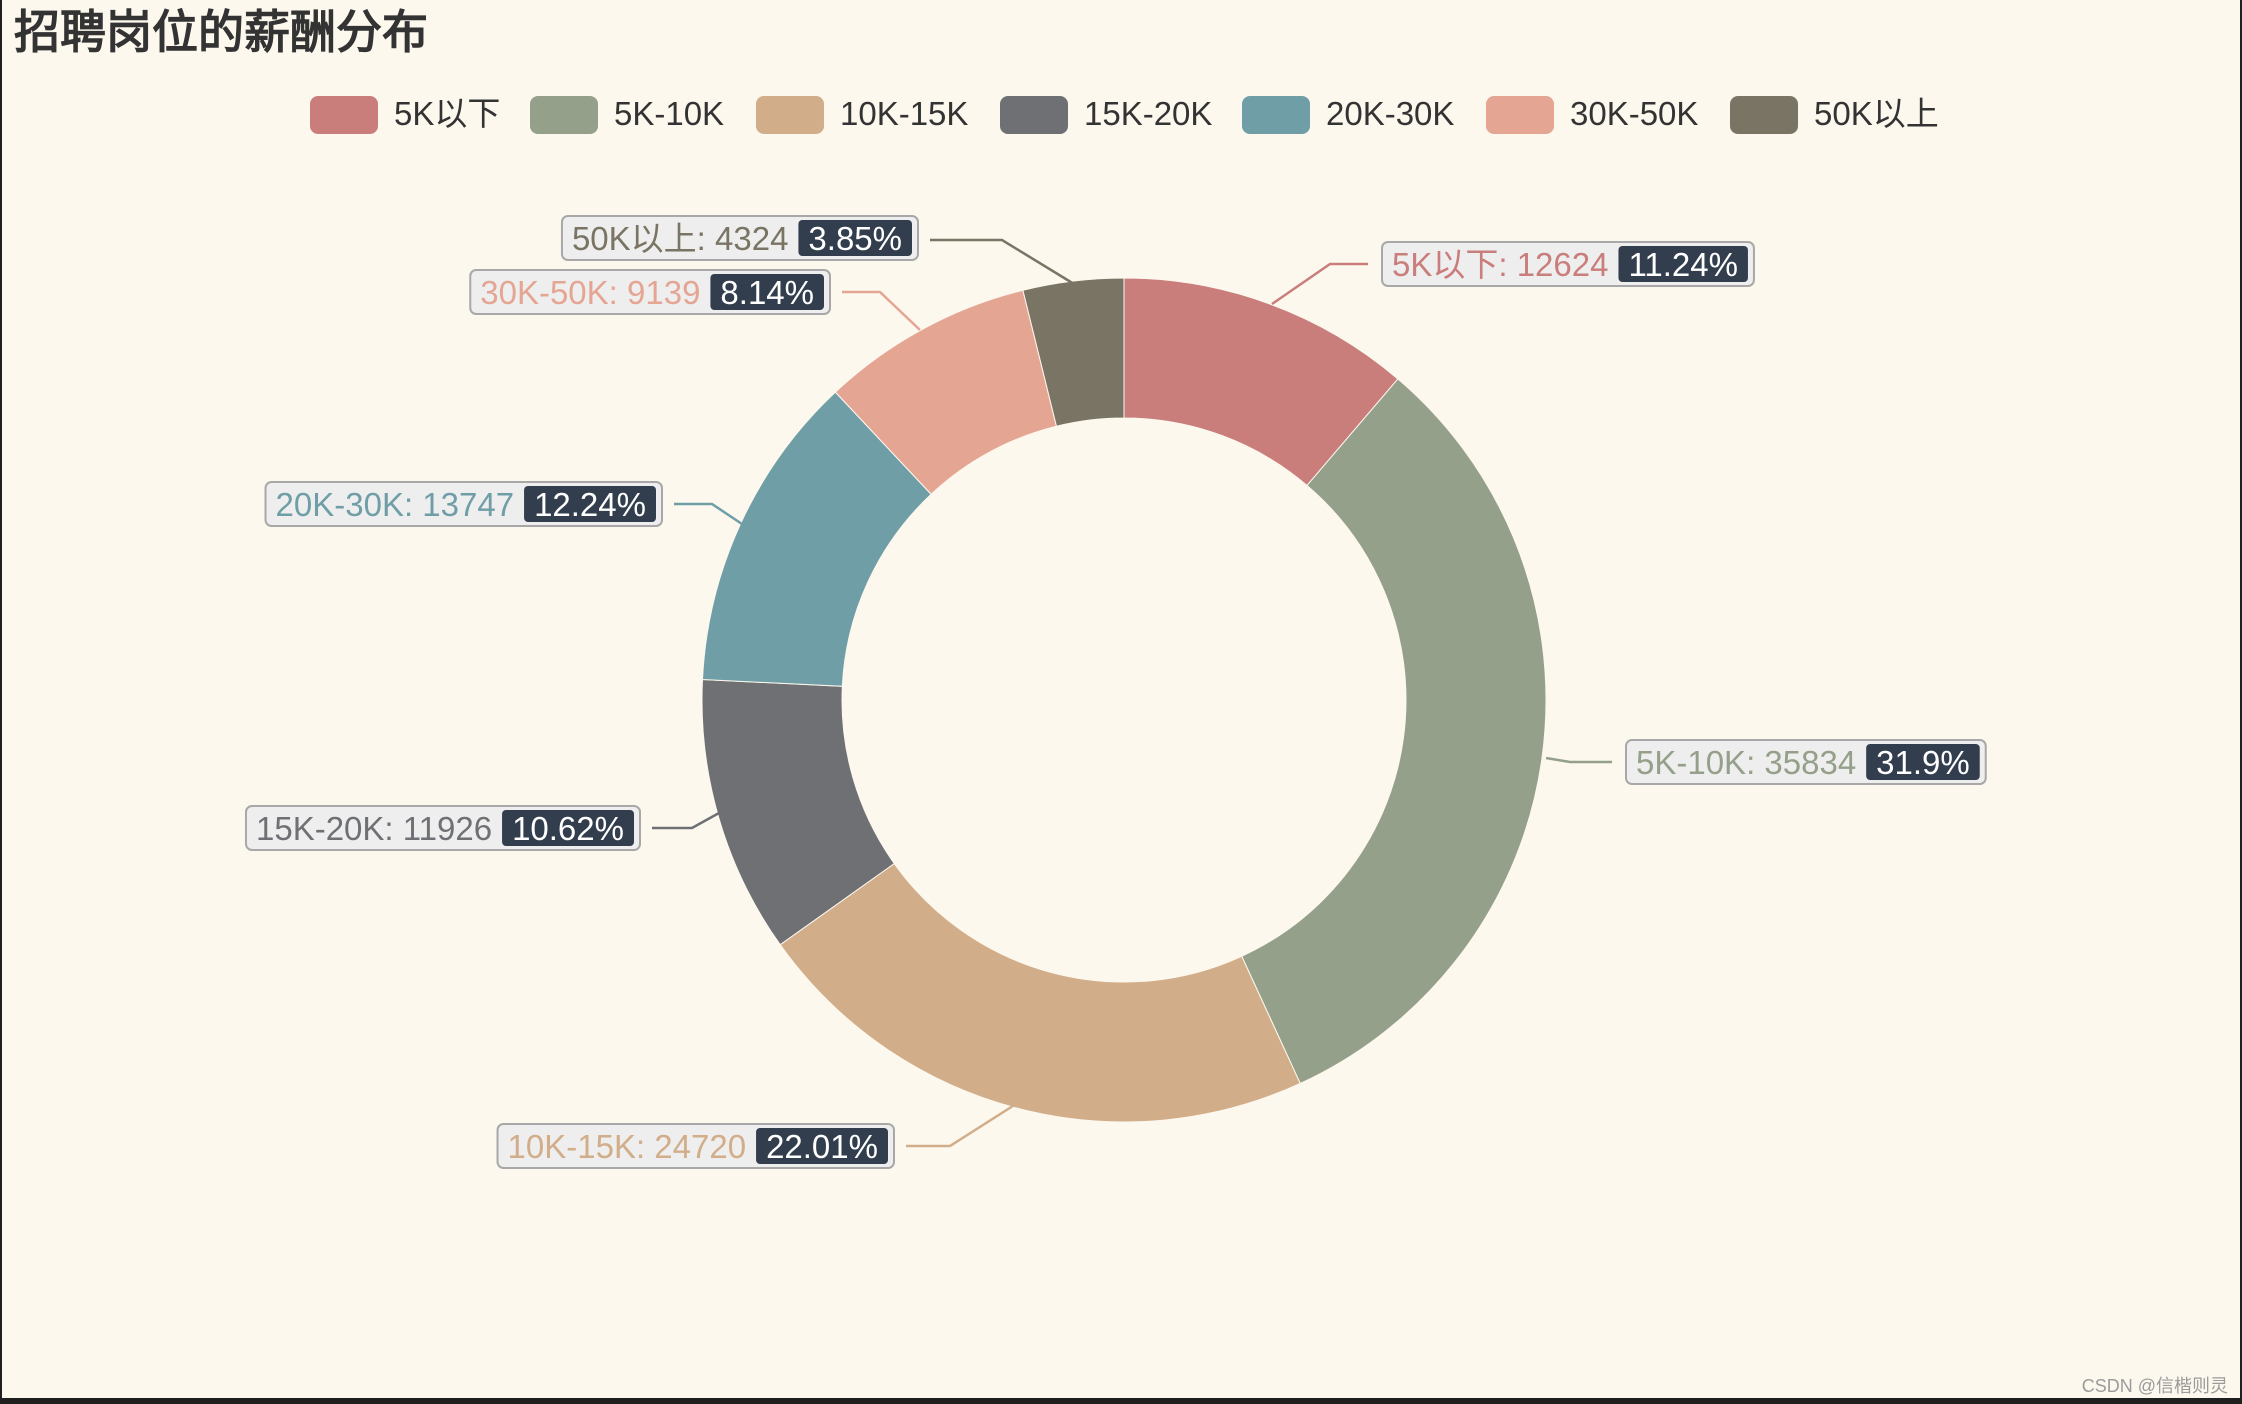  I want to click on slice-label-50k-above: 50K以上: 4324 3.85%, so click(739, 238).